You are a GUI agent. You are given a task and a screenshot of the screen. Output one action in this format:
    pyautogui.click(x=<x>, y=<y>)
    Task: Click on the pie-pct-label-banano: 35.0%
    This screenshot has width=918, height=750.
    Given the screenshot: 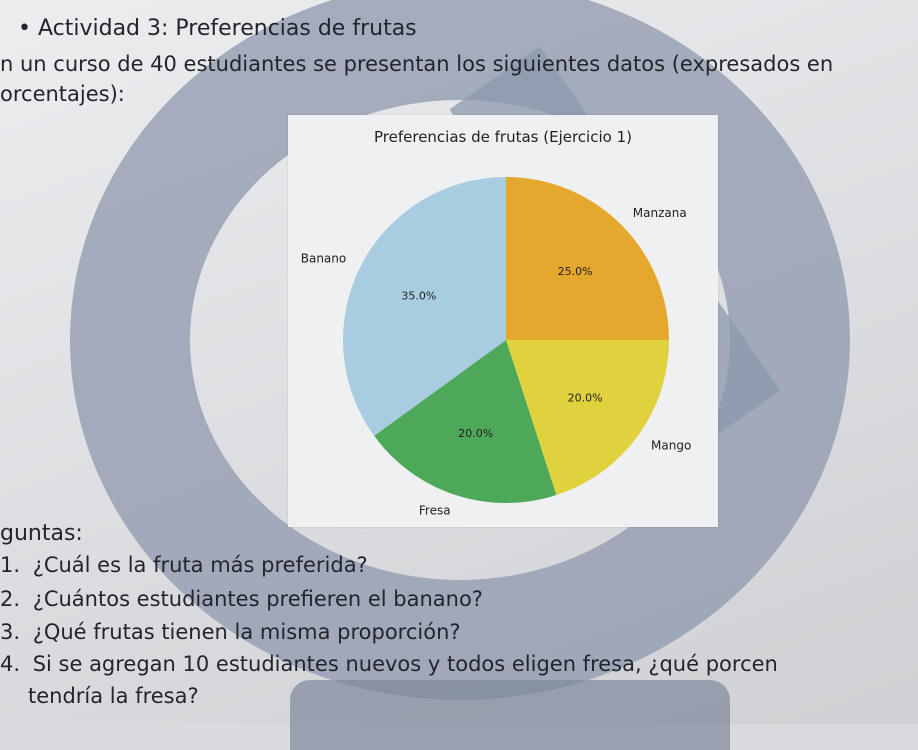 What is the action you would take?
    pyautogui.click(x=418, y=296)
    